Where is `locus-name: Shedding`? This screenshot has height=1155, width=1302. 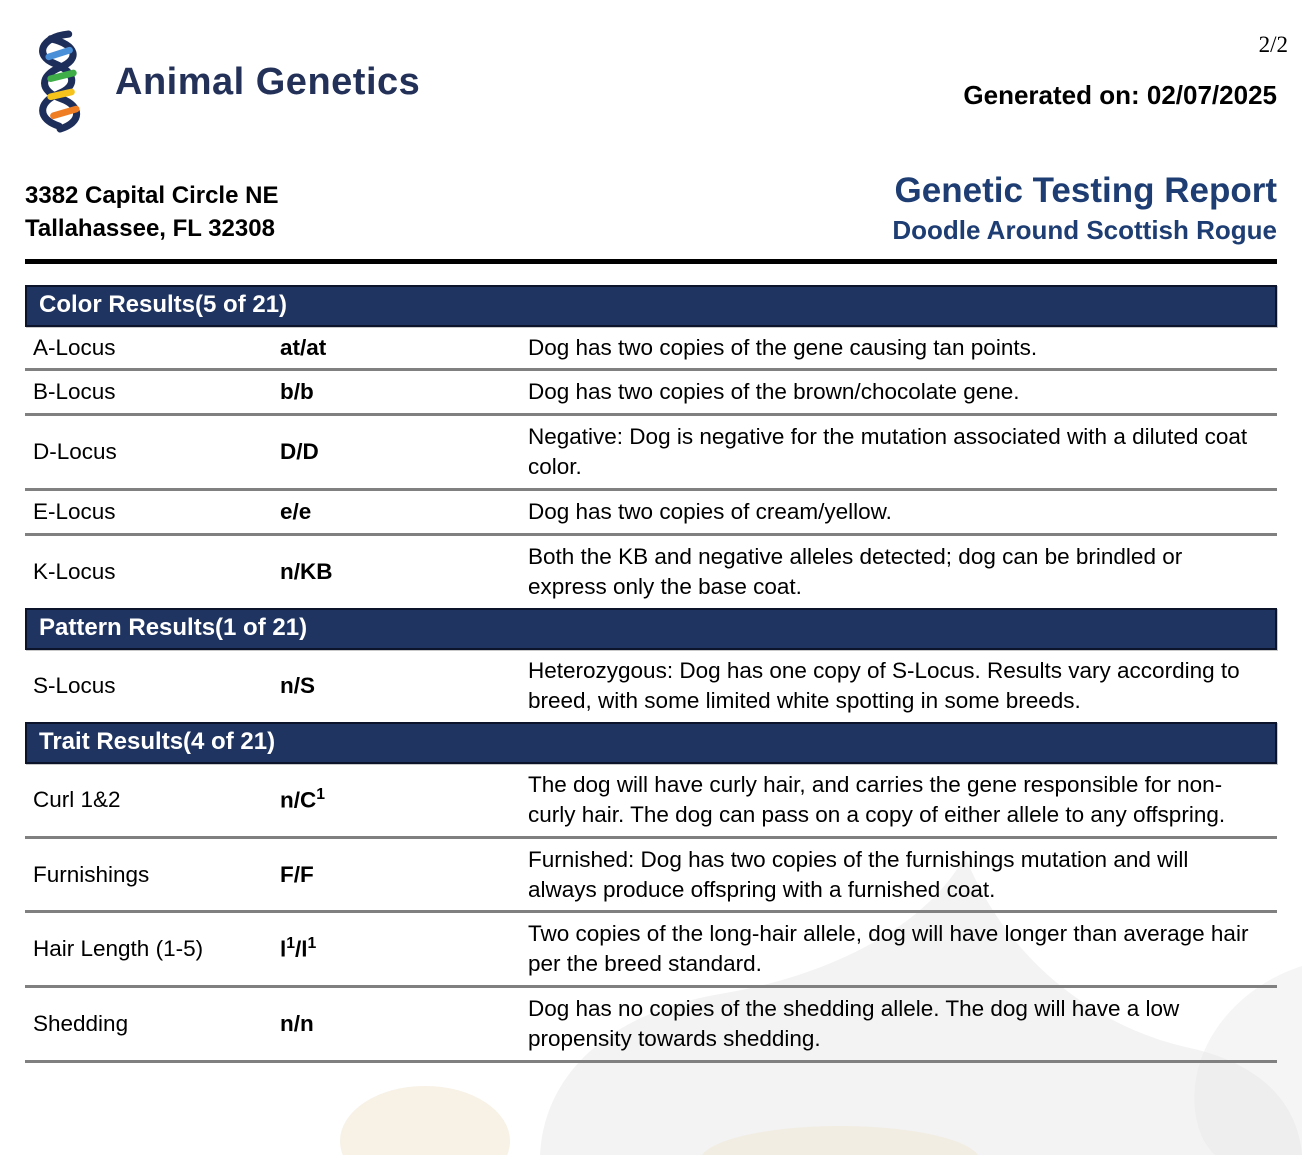 locus-name: Shedding is located at coordinates (81, 1024).